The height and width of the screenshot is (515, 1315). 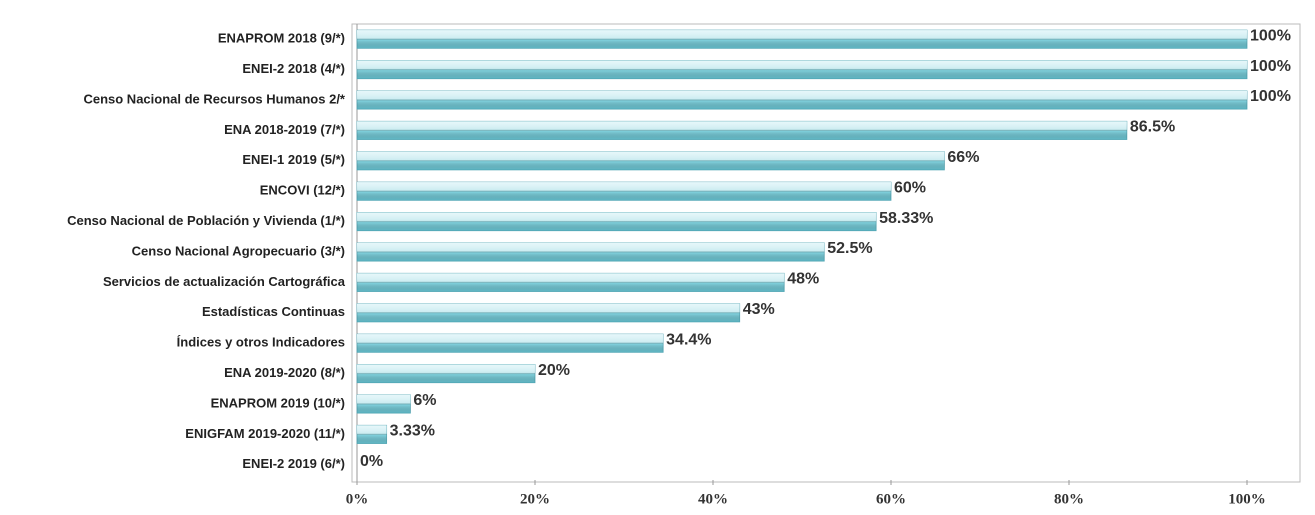 What do you see at coordinates (688, 339) in the screenshot?
I see `value-label: 34.4%` at bounding box center [688, 339].